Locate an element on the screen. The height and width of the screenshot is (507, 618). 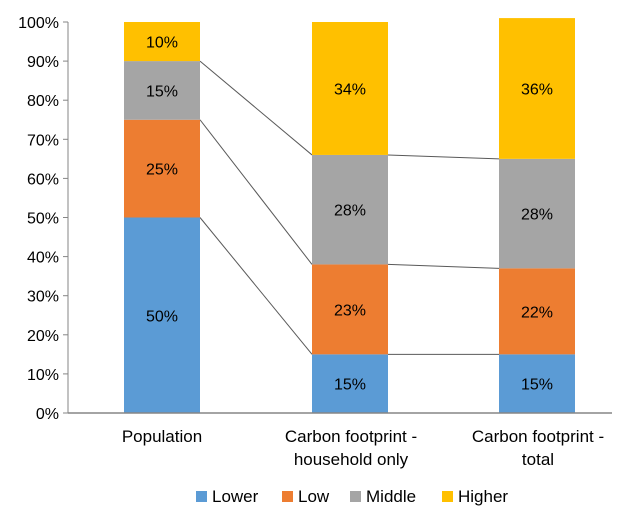
y-tick-label: 70% is located at coordinates (43, 140).